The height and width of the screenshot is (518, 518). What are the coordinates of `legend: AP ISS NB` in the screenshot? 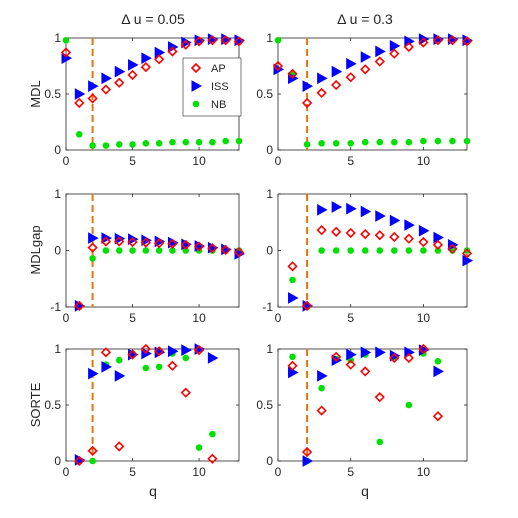 It's located at (212, 87).